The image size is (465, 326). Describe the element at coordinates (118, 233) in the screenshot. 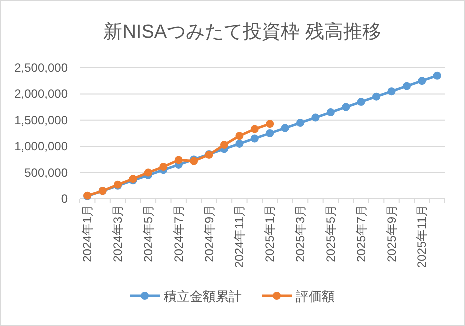

I see `x-tick-label: 2024年3月` at that location.